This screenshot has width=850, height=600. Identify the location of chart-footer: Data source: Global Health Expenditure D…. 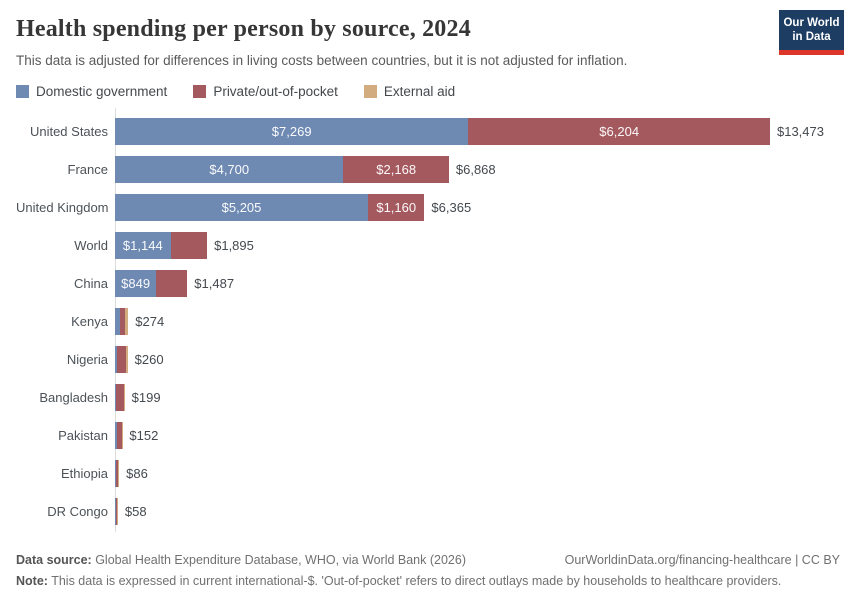
(428, 570).